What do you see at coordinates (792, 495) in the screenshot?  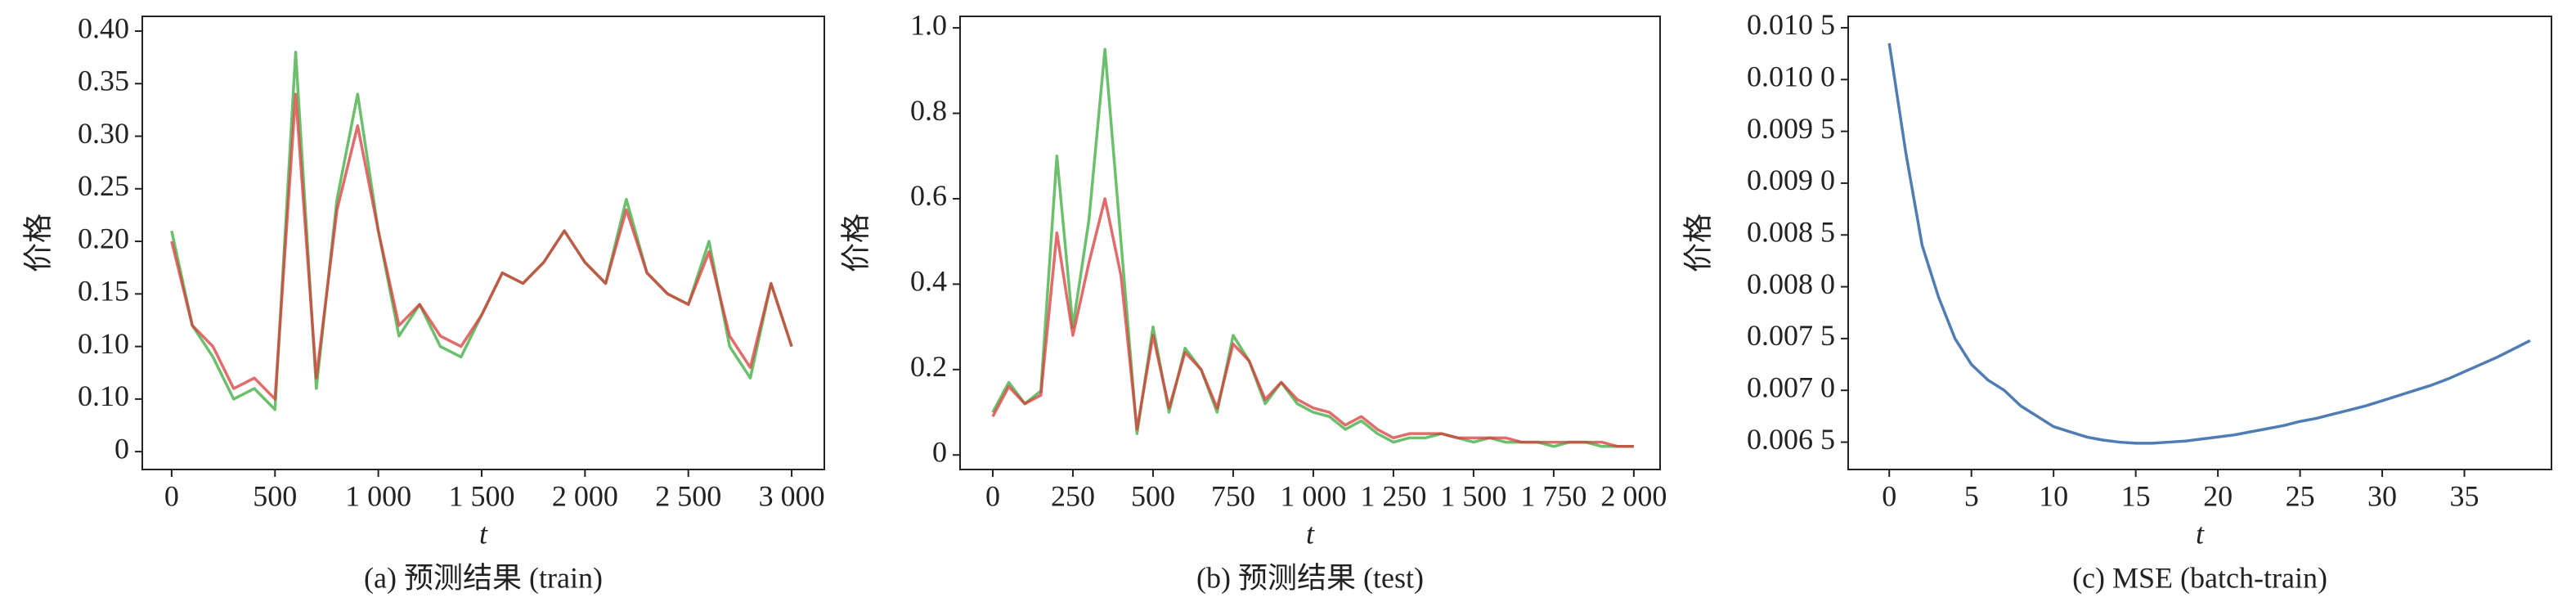 I see `x-tick-label: 3 000` at bounding box center [792, 495].